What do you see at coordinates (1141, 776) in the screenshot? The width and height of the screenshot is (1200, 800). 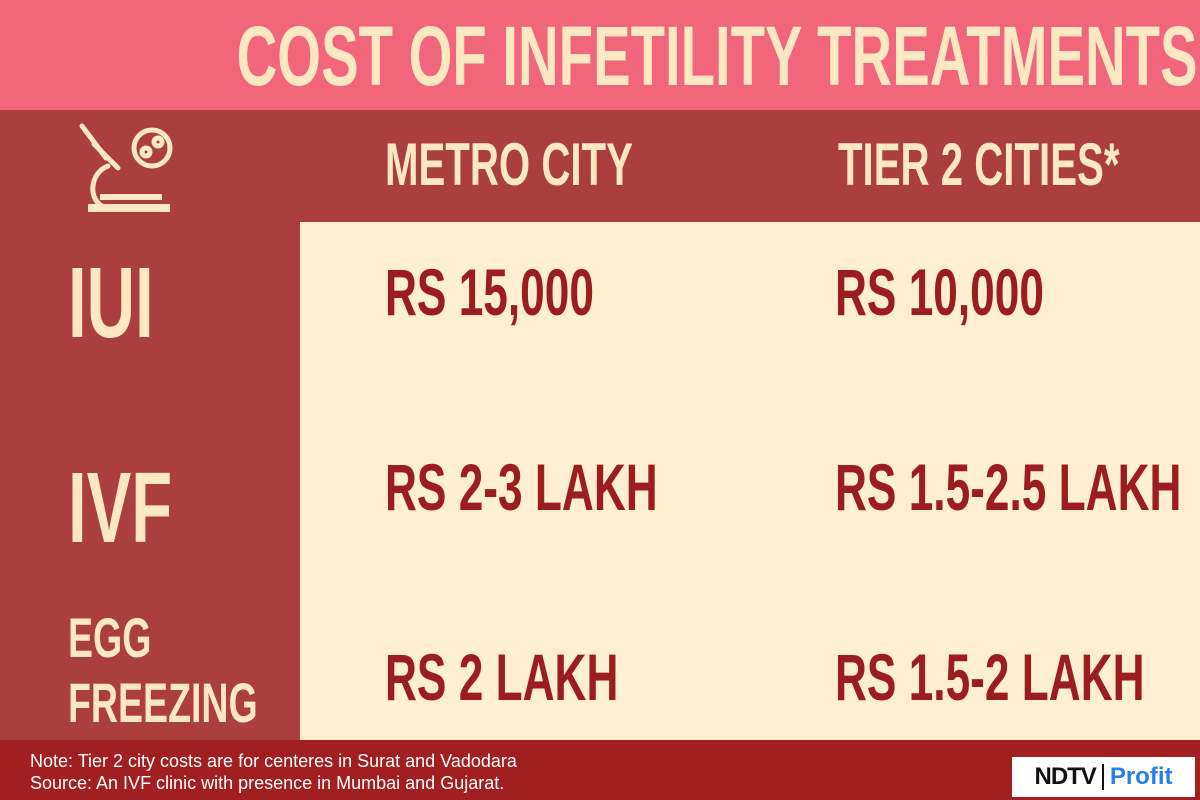 I see `logo-product: Profit` at bounding box center [1141, 776].